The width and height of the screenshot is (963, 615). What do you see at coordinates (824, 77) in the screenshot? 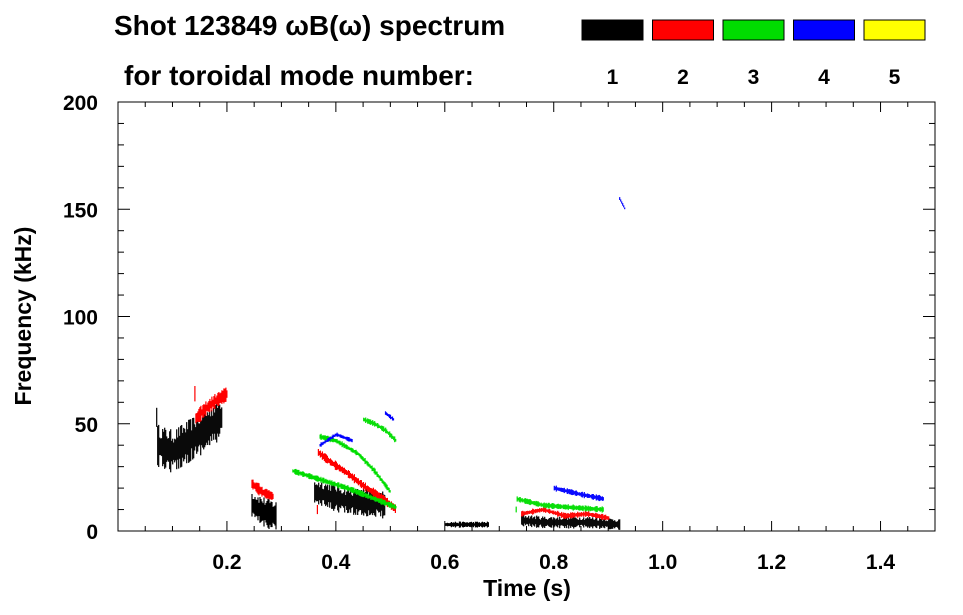
I see `legend-label-mode-4: 4` at bounding box center [824, 77].